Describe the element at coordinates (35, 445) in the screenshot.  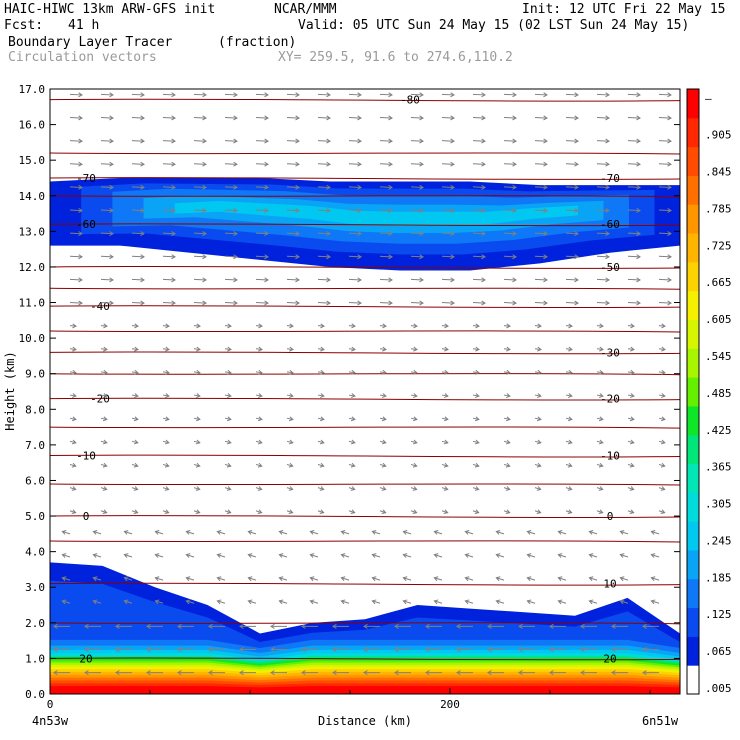
I see `y-tick-label: 7.0` at that location.